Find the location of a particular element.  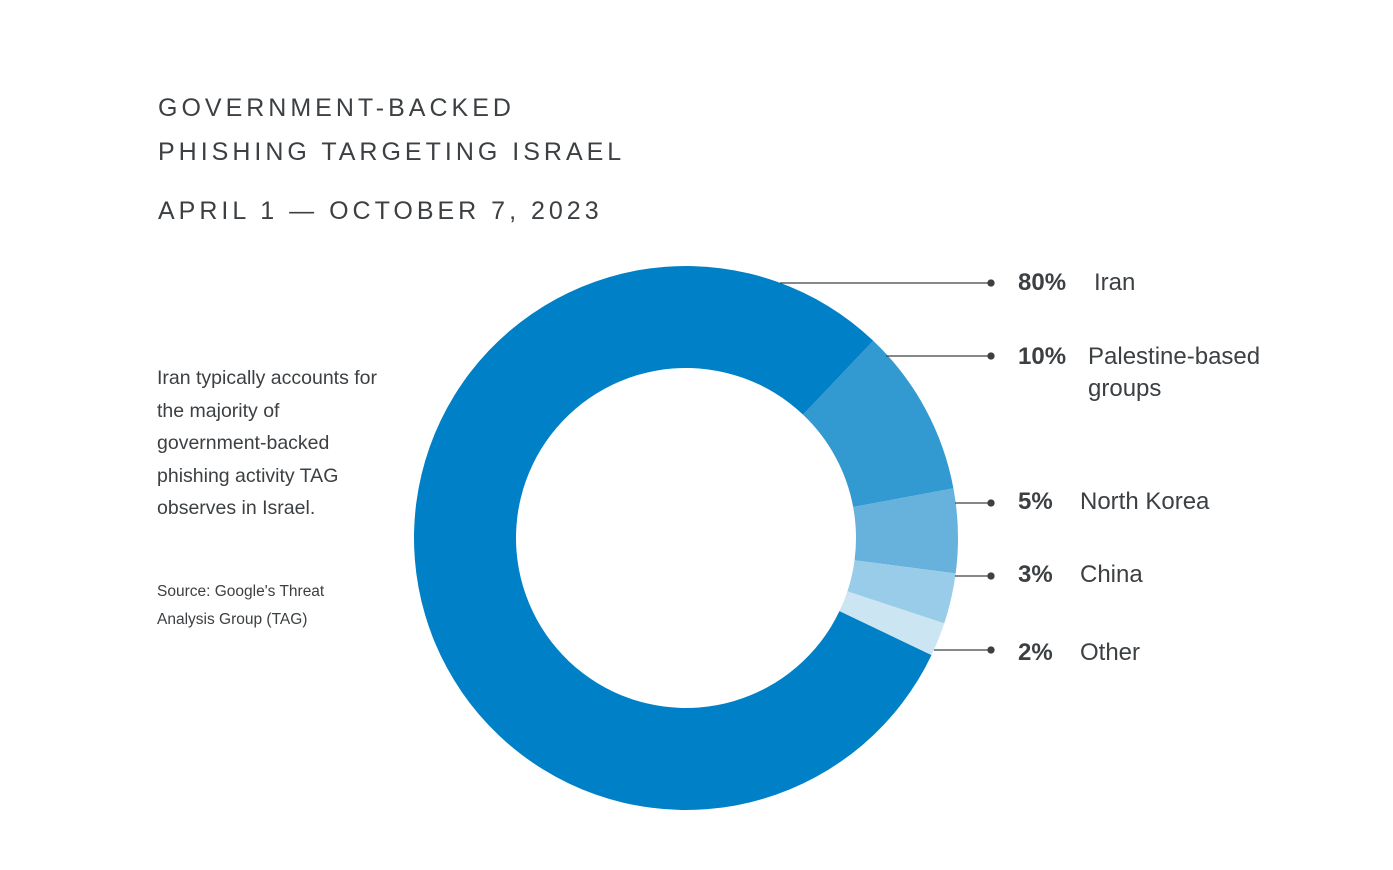

legend-label-north-korea: North Korea is located at coordinates (1145, 501).